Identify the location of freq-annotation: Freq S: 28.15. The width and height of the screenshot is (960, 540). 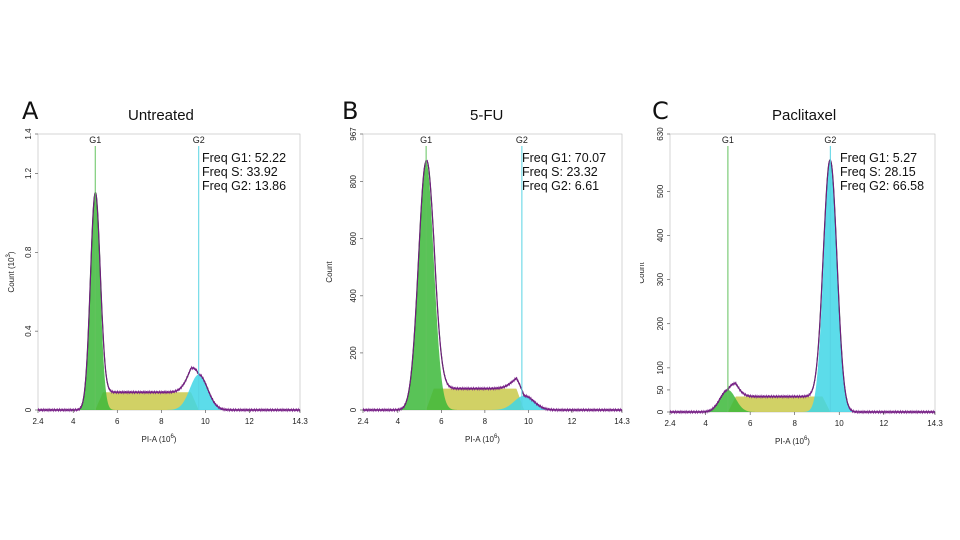
(878, 172).